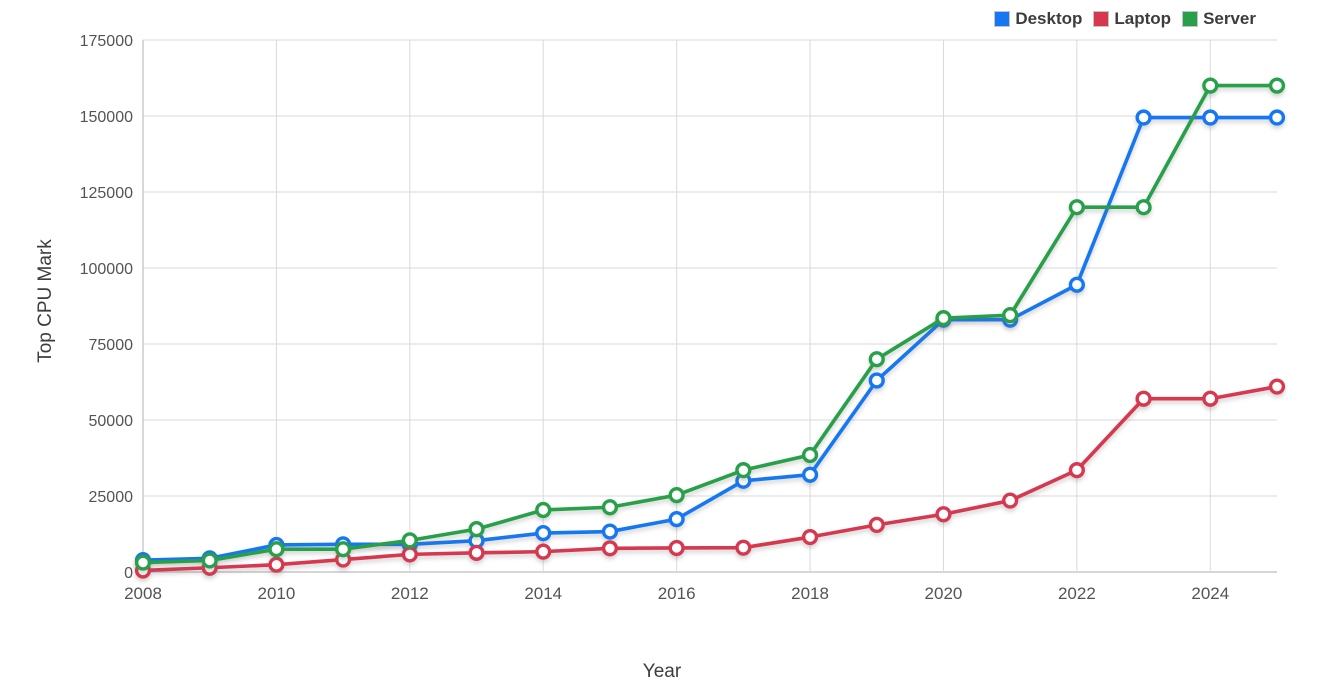  What do you see at coordinates (676, 495) in the screenshot?
I see `data-point-server-2016` at bounding box center [676, 495].